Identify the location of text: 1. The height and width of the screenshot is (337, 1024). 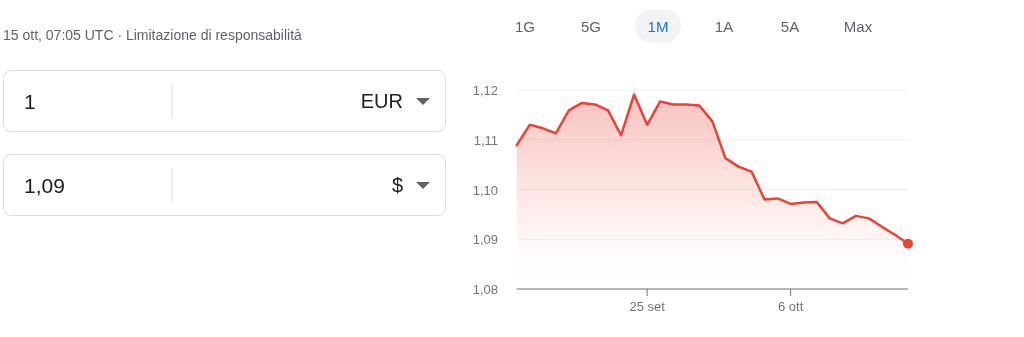
(30, 101).